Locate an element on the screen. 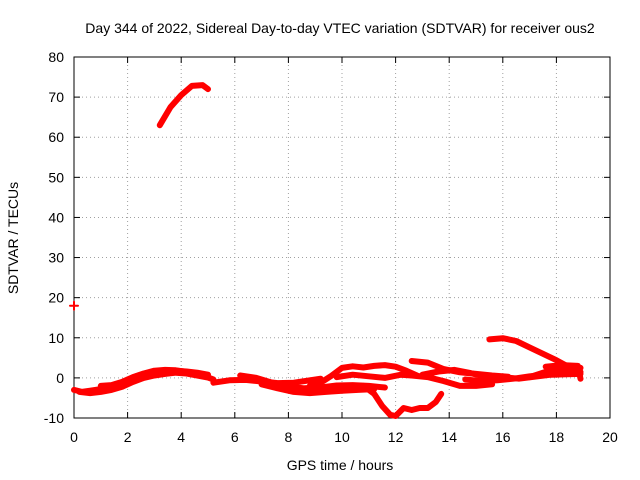  x-tick-label: 4 is located at coordinates (181, 437).